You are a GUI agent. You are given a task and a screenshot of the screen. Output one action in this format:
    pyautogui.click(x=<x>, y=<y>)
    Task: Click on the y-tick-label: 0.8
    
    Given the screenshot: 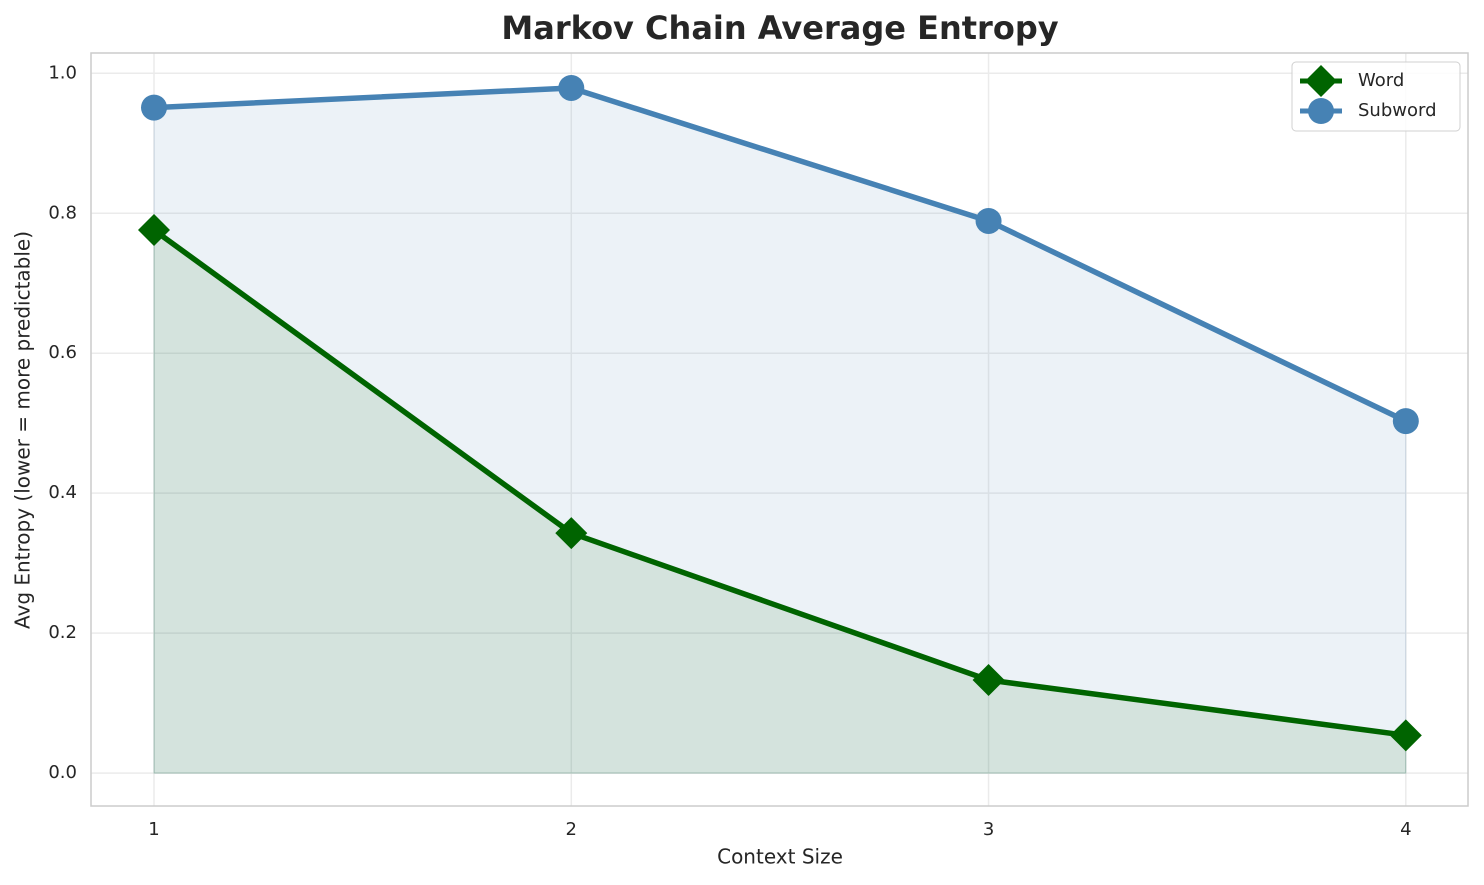 What is the action you would take?
    pyautogui.click(x=62, y=212)
    